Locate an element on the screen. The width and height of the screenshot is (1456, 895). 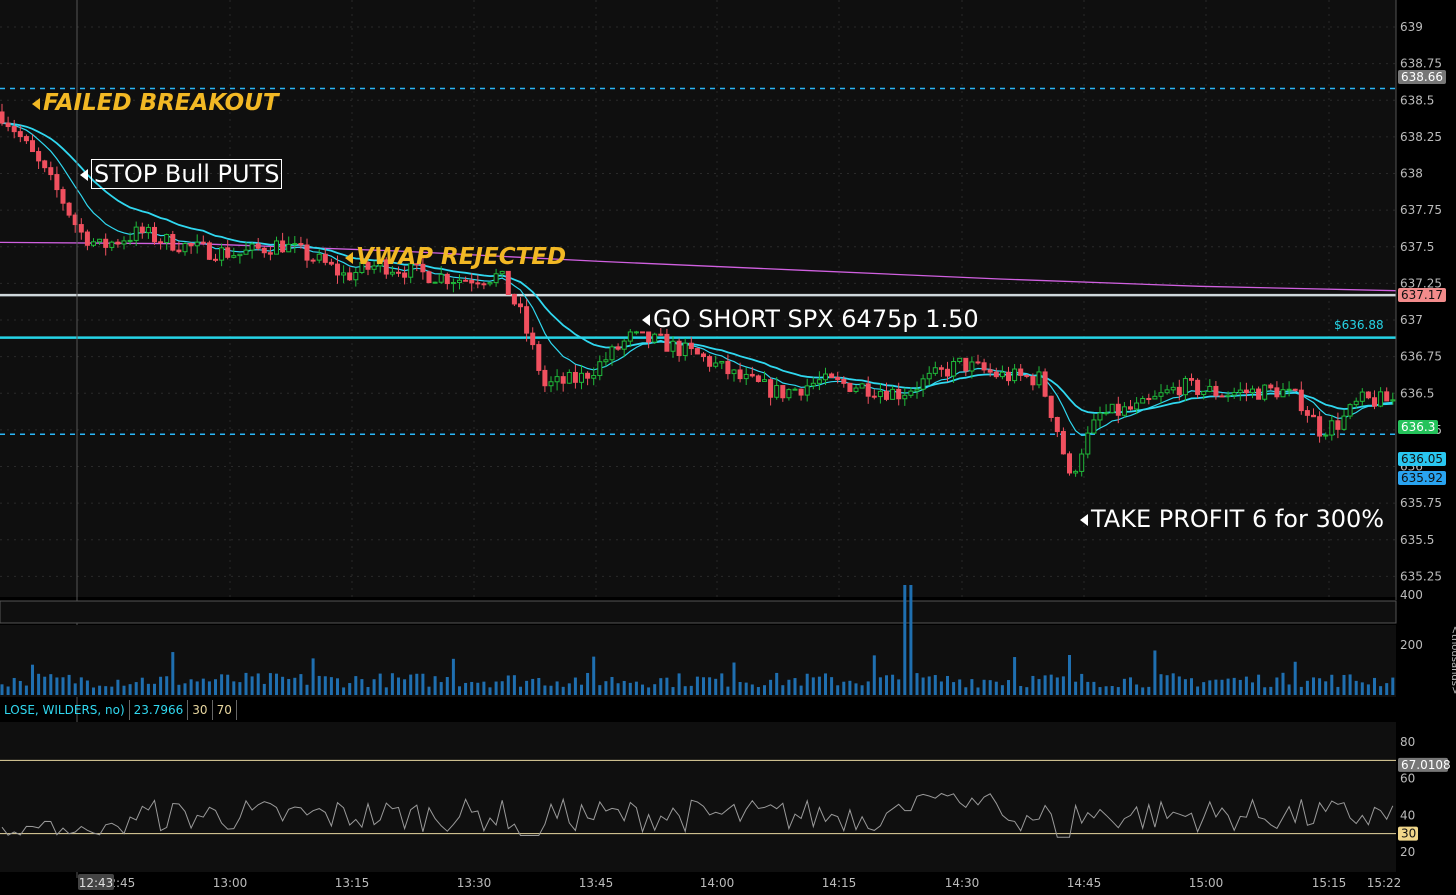
rsi-study-params: LOSE, WILDERS, no) is located at coordinates (65, 710).